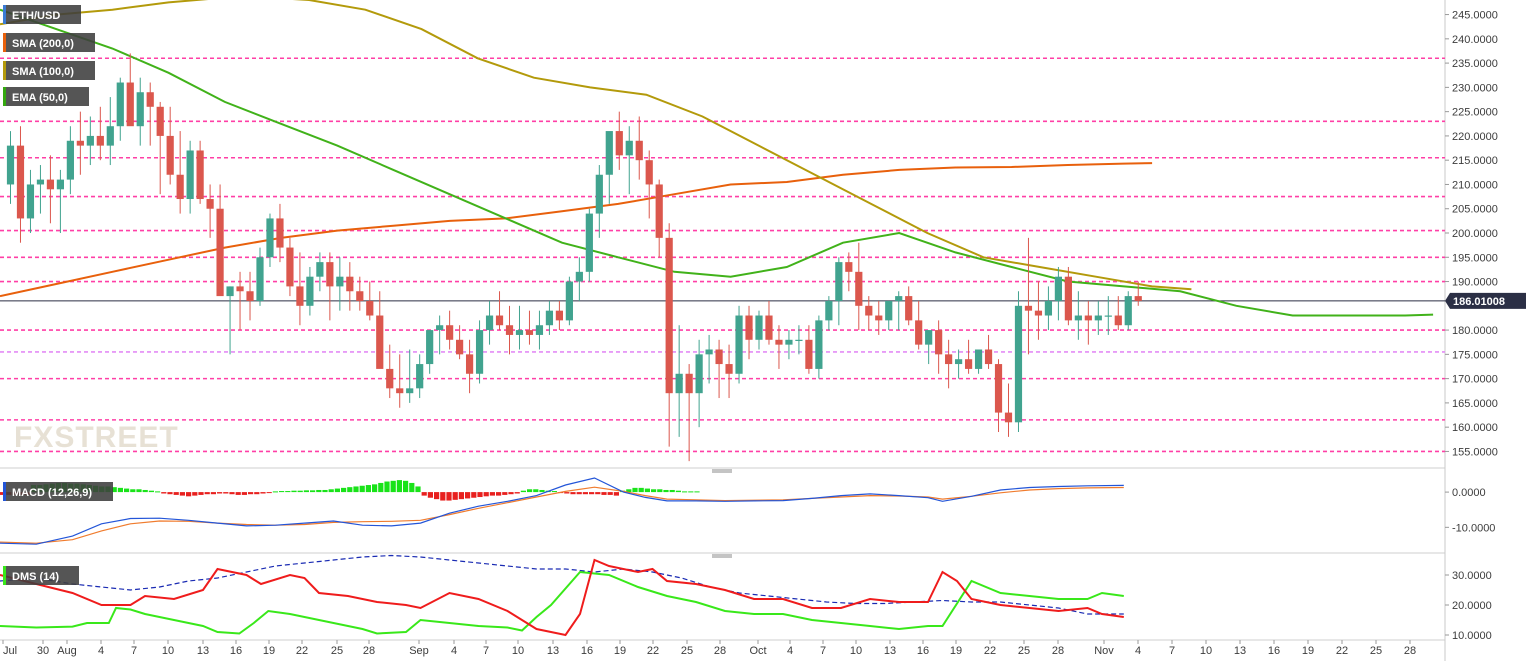  Describe the element at coordinates (1475, 355) in the screenshot. I see `price-tick-label: 175.0000` at that location.